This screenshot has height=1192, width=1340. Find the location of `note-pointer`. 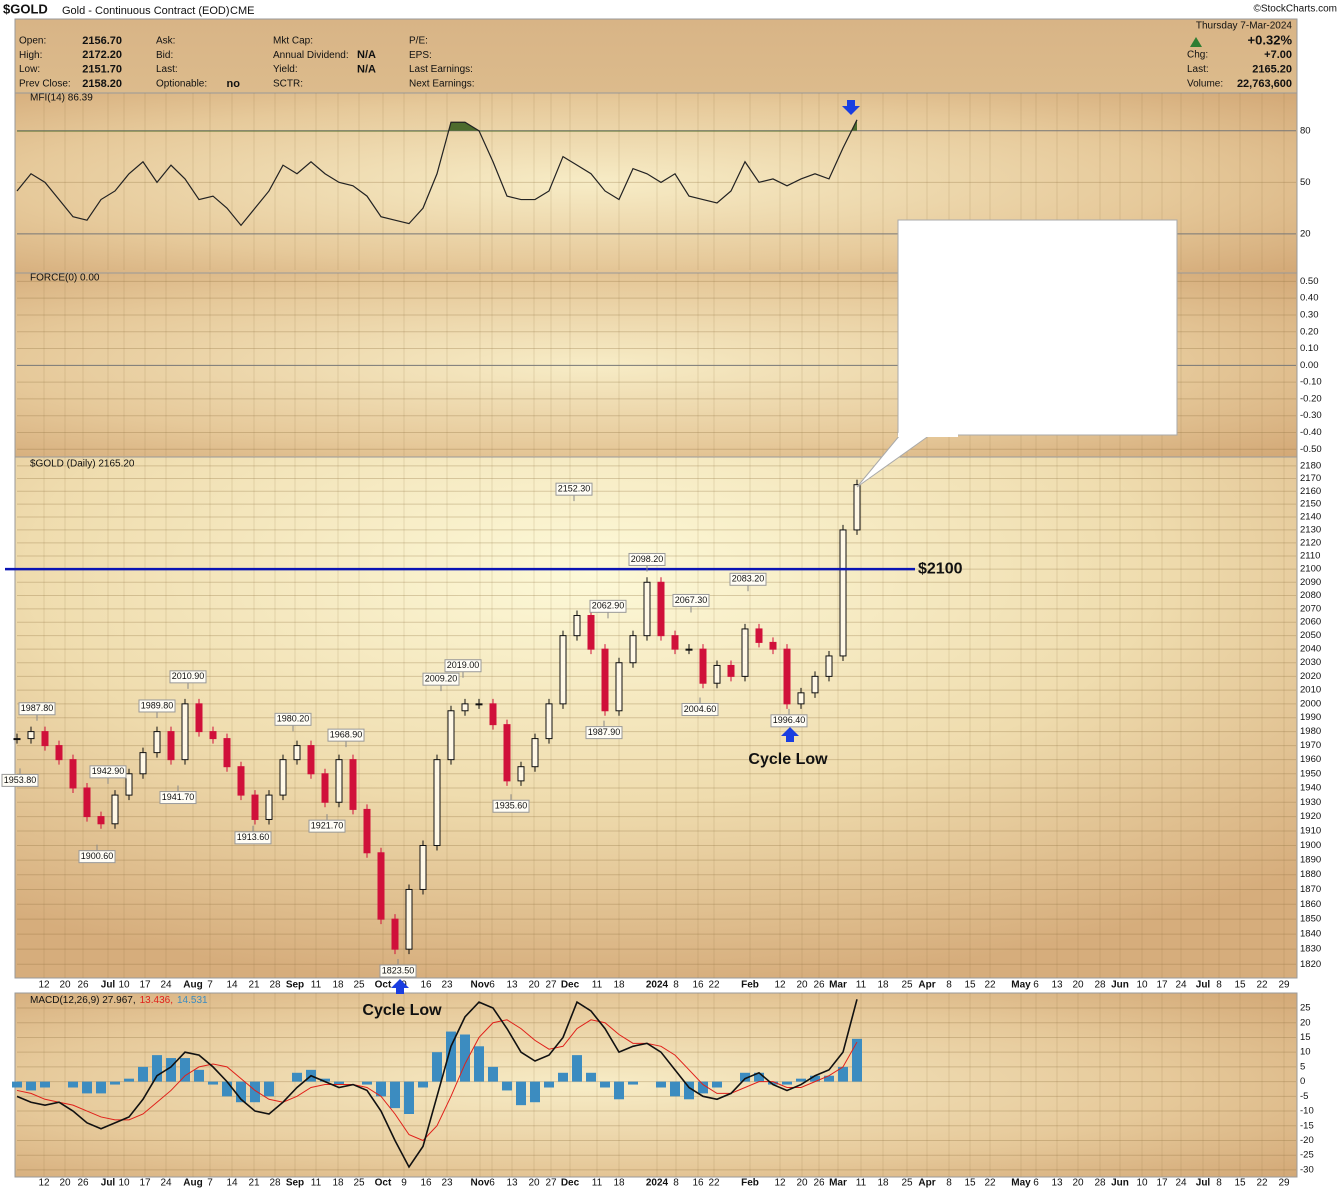

note-pointer is located at coordinates (893, 461).